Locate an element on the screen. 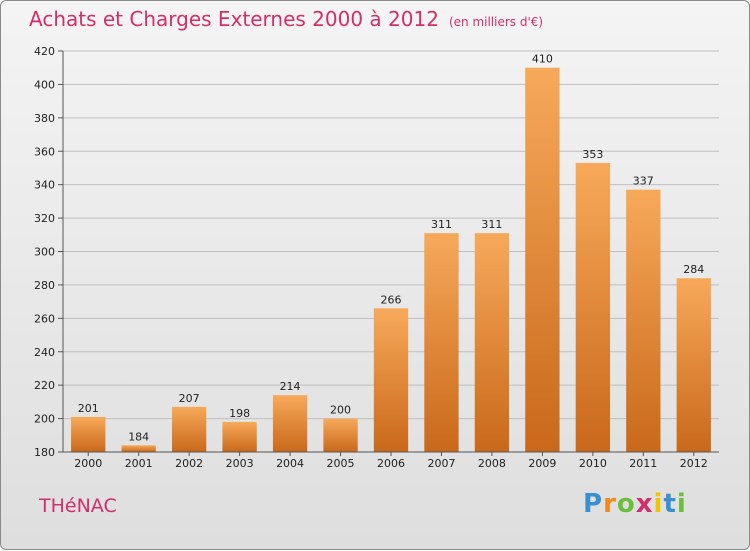 Image resolution: width=750 pixels, height=551 pixels. x-tick-label-2002: 2002 is located at coordinates (189, 463).